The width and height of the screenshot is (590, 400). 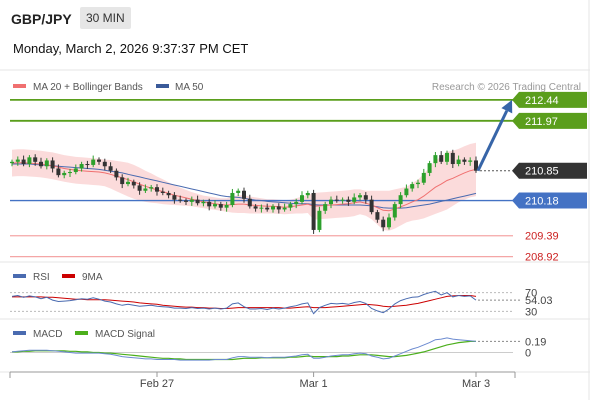 I want to click on ma20-legend-label: MA 20 + Bollinger Bands, so click(x=88, y=87).